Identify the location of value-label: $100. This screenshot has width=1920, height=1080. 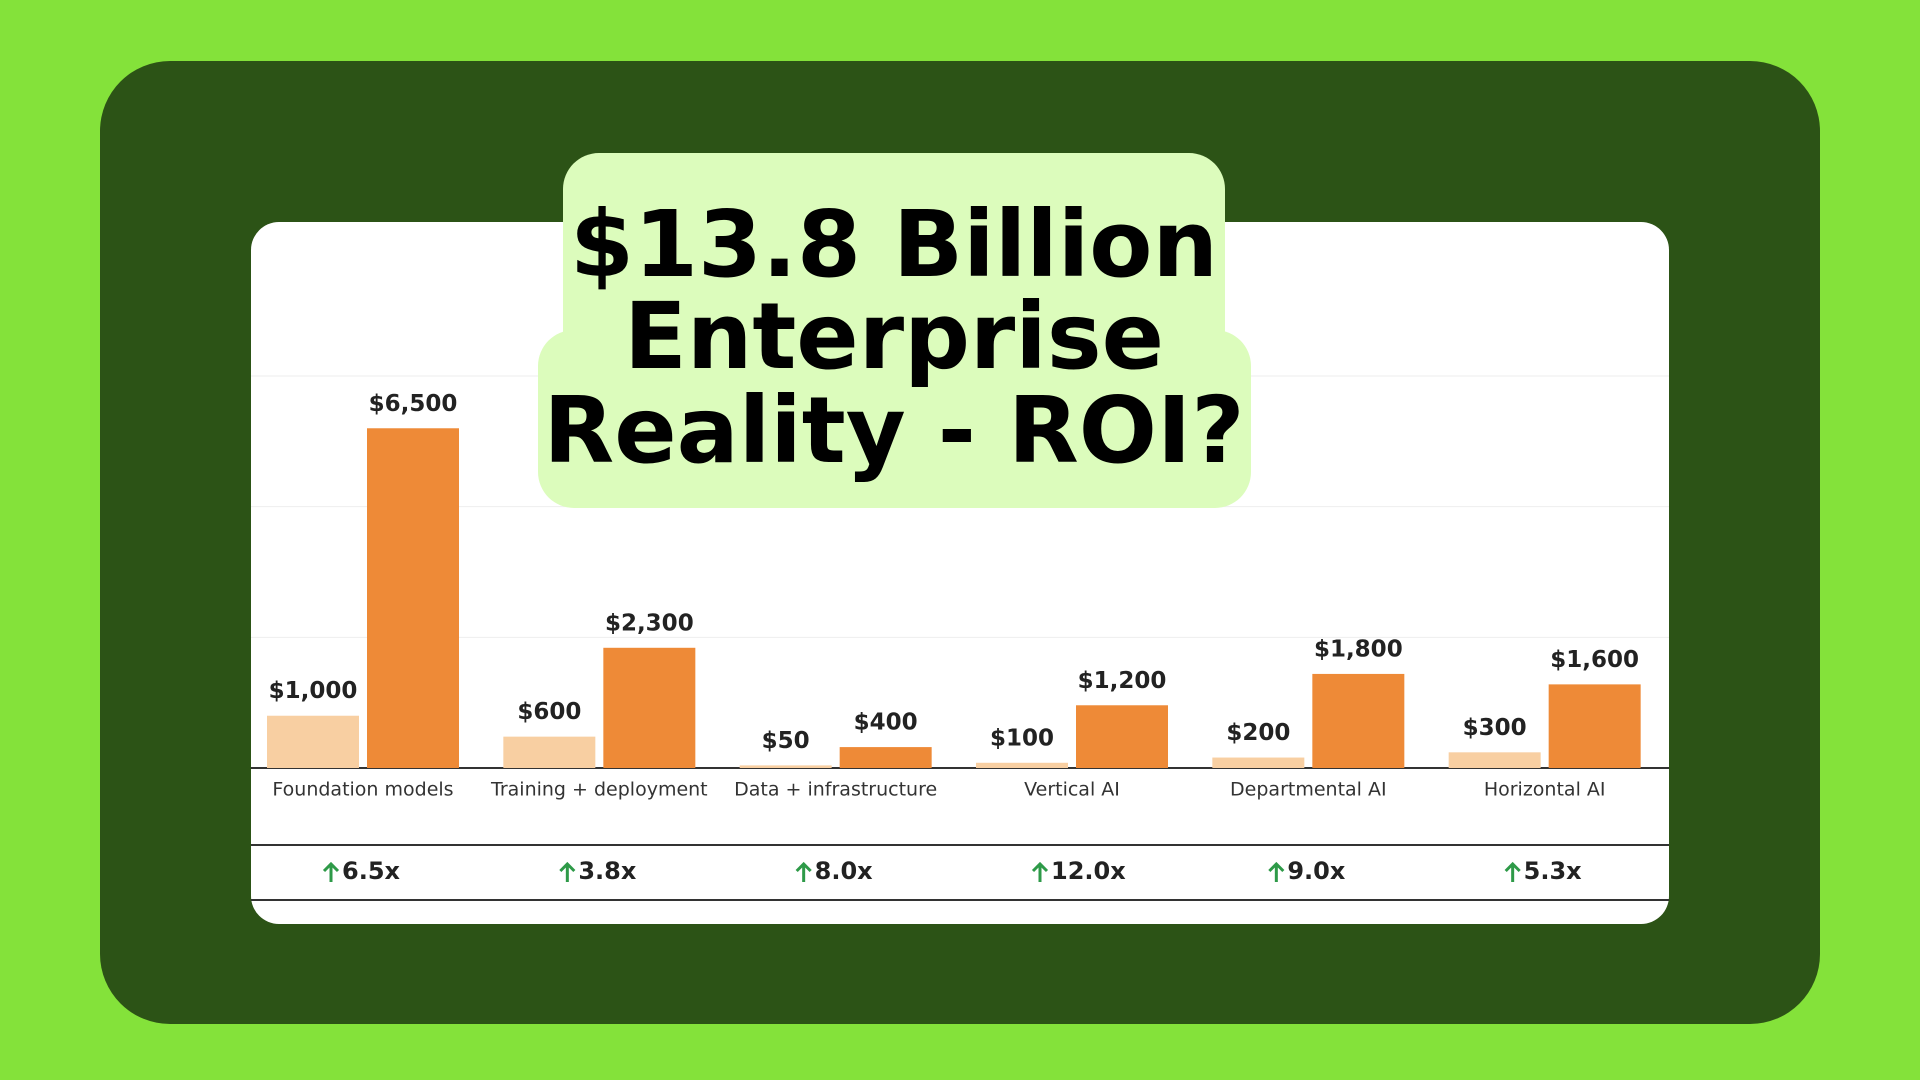
(1022, 738).